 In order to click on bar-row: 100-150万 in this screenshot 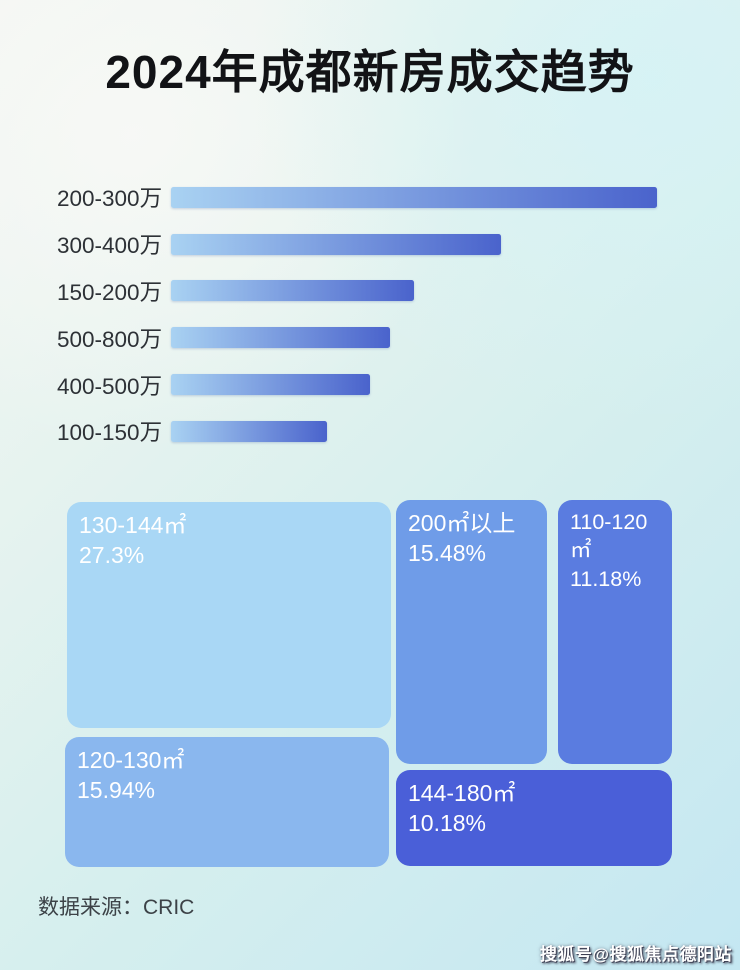, I will do `click(357, 431)`.